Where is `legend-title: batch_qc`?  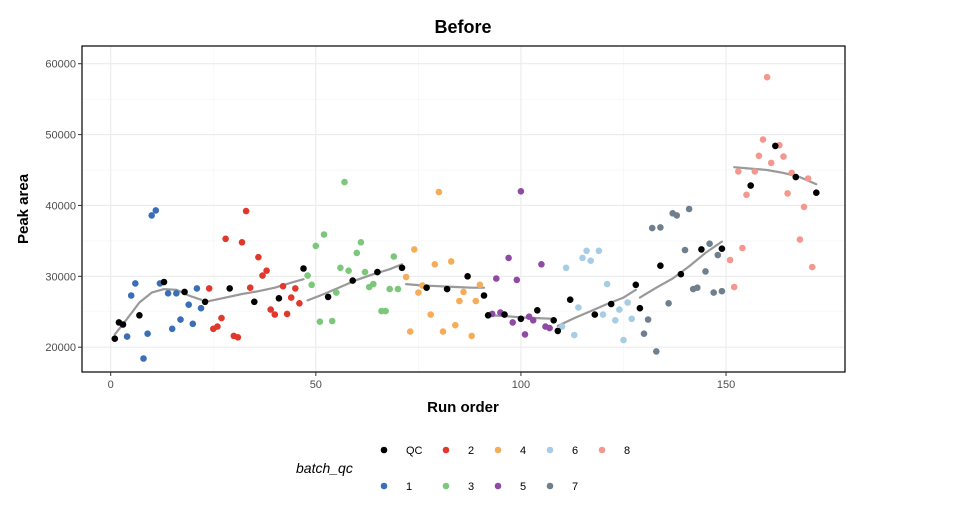 legend-title: batch_qc is located at coordinates (324, 468).